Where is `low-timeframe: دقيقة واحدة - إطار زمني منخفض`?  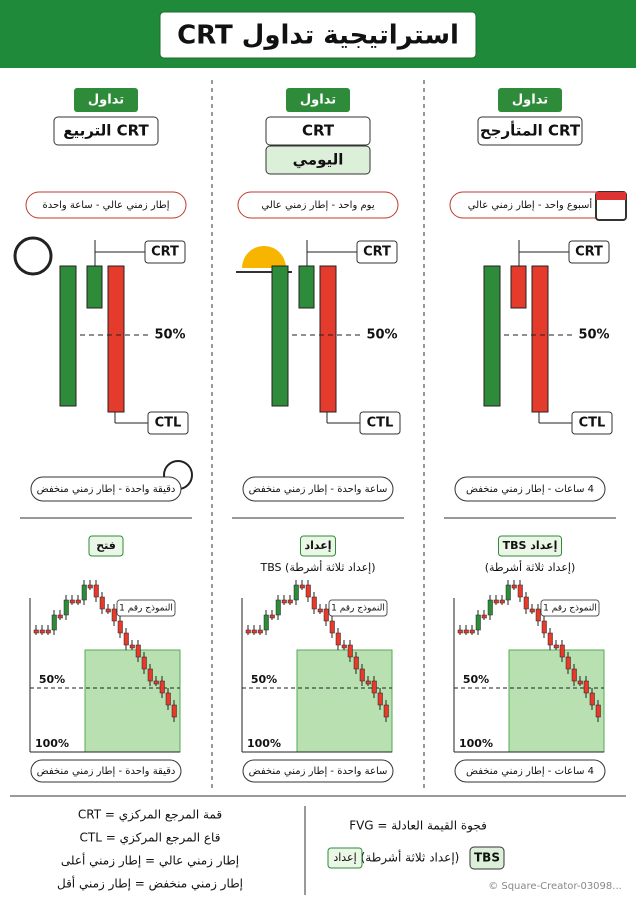 low-timeframe: دقيقة واحدة - إطار زمني منخفض is located at coordinates (106, 489).